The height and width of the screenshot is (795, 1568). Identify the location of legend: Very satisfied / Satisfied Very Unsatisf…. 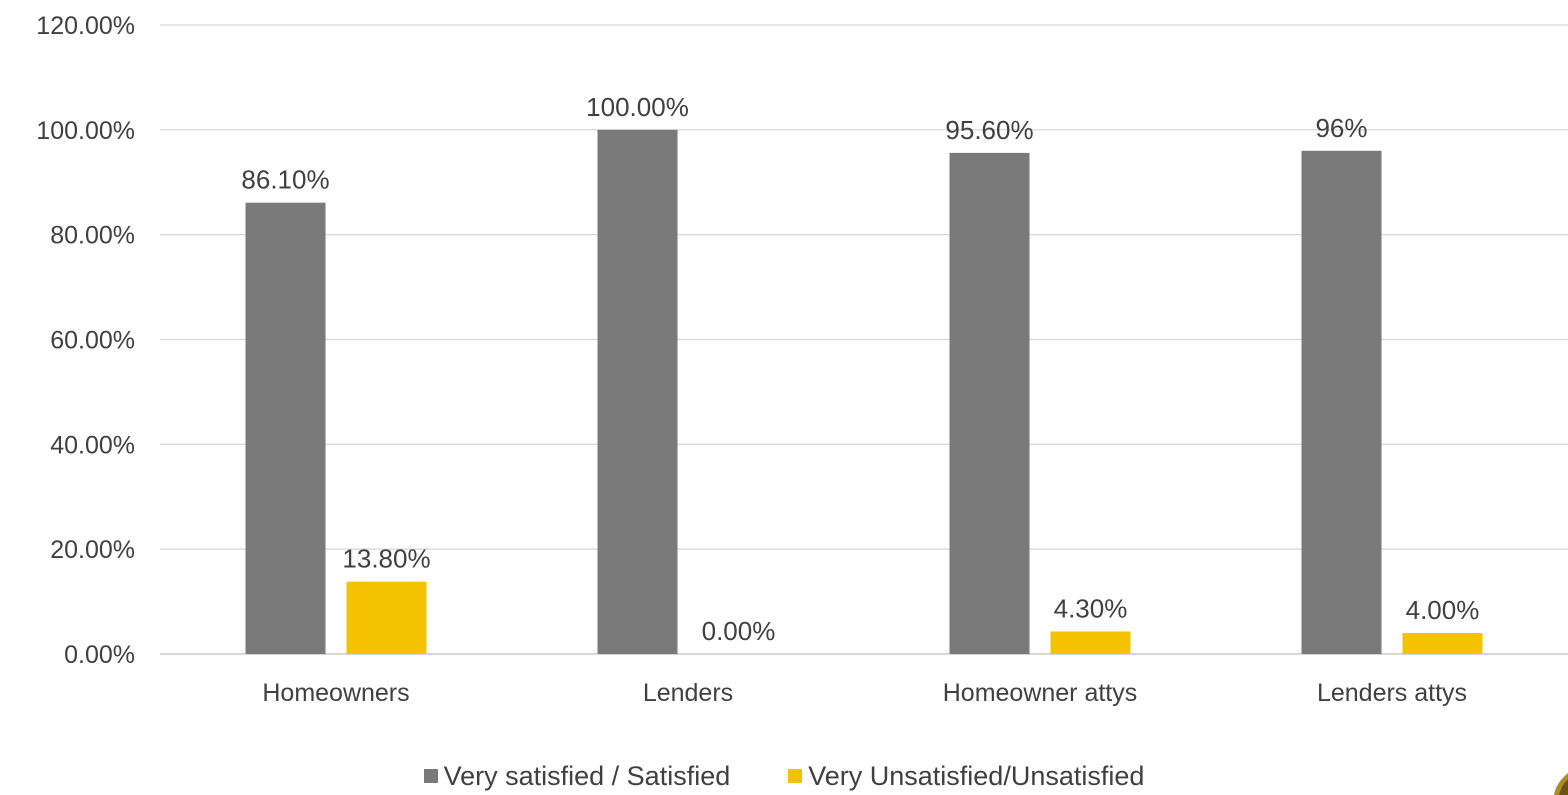
(784, 776).